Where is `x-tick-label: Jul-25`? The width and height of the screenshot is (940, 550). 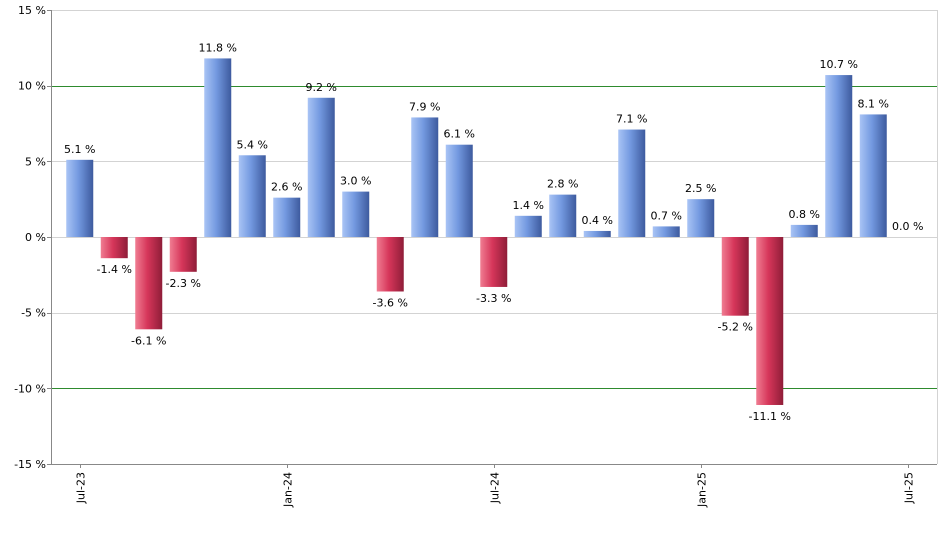 x-tick-label: Jul-25 is located at coordinates (909, 488).